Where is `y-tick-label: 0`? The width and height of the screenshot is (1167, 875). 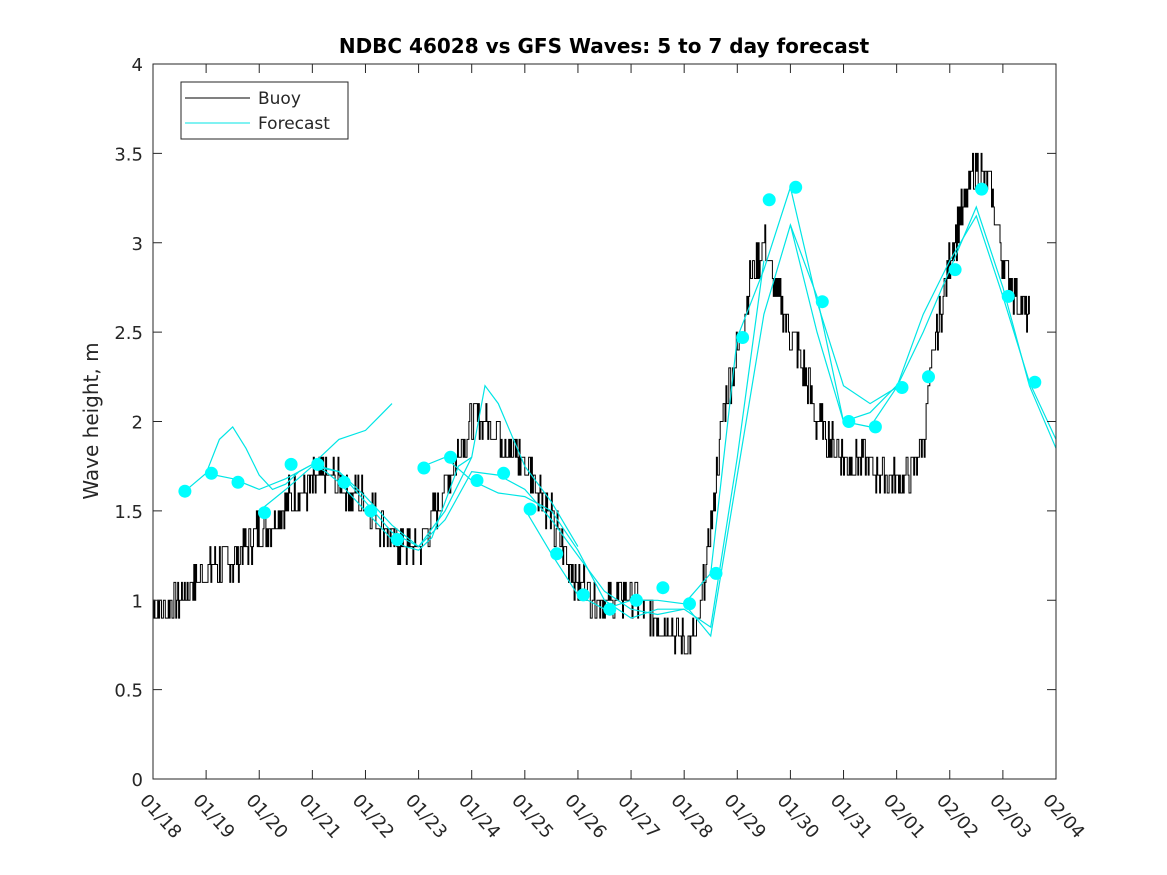 y-tick-label: 0 is located at coordinates (137, 780).